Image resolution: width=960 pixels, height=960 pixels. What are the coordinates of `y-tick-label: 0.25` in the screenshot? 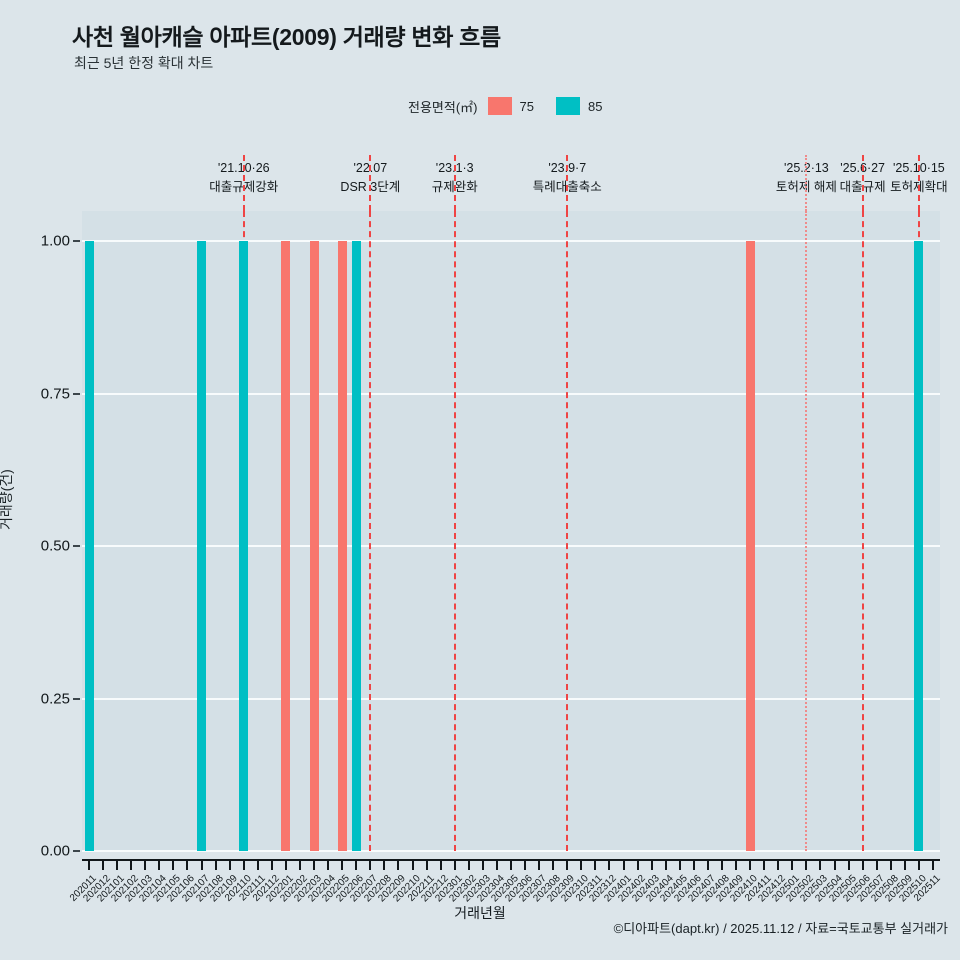 It's located at (55, 699).